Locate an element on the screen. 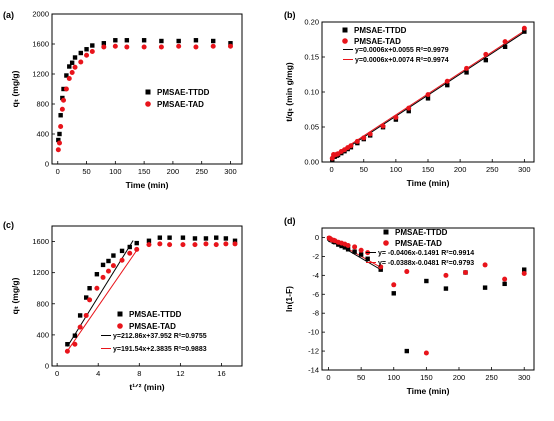 The image size is (554, 421). y-tick-label: 400 is located at coordinates (42, 334).